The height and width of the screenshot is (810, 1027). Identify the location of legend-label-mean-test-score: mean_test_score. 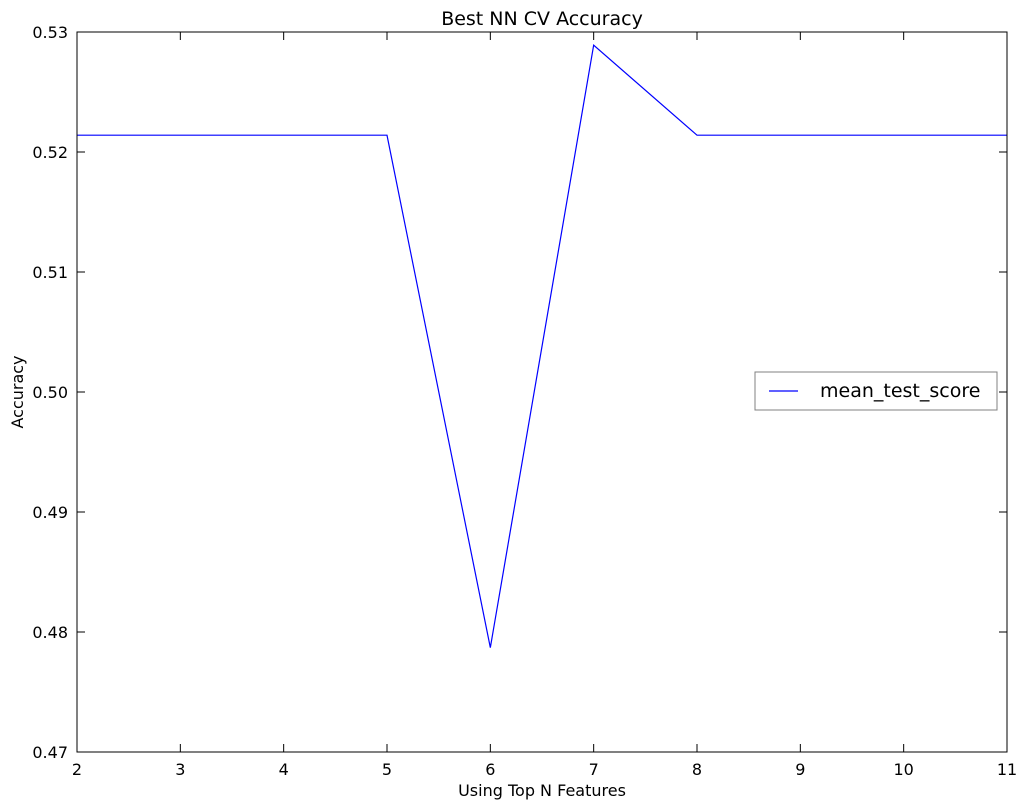
(900, 391).